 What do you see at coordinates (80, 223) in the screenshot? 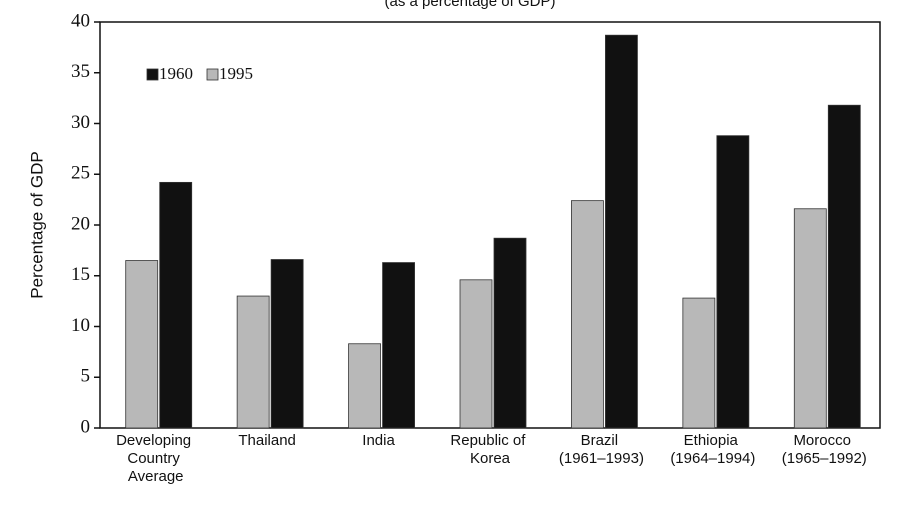
I see `y-tick-label: 20` at bounding box center [80, 223].